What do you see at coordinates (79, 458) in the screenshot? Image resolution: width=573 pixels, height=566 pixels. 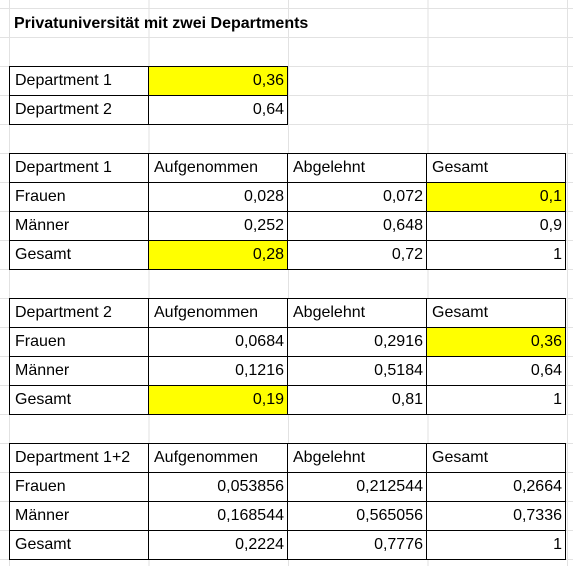 I see `header-cell: Department 1+2` at bounding box center [79, 458].